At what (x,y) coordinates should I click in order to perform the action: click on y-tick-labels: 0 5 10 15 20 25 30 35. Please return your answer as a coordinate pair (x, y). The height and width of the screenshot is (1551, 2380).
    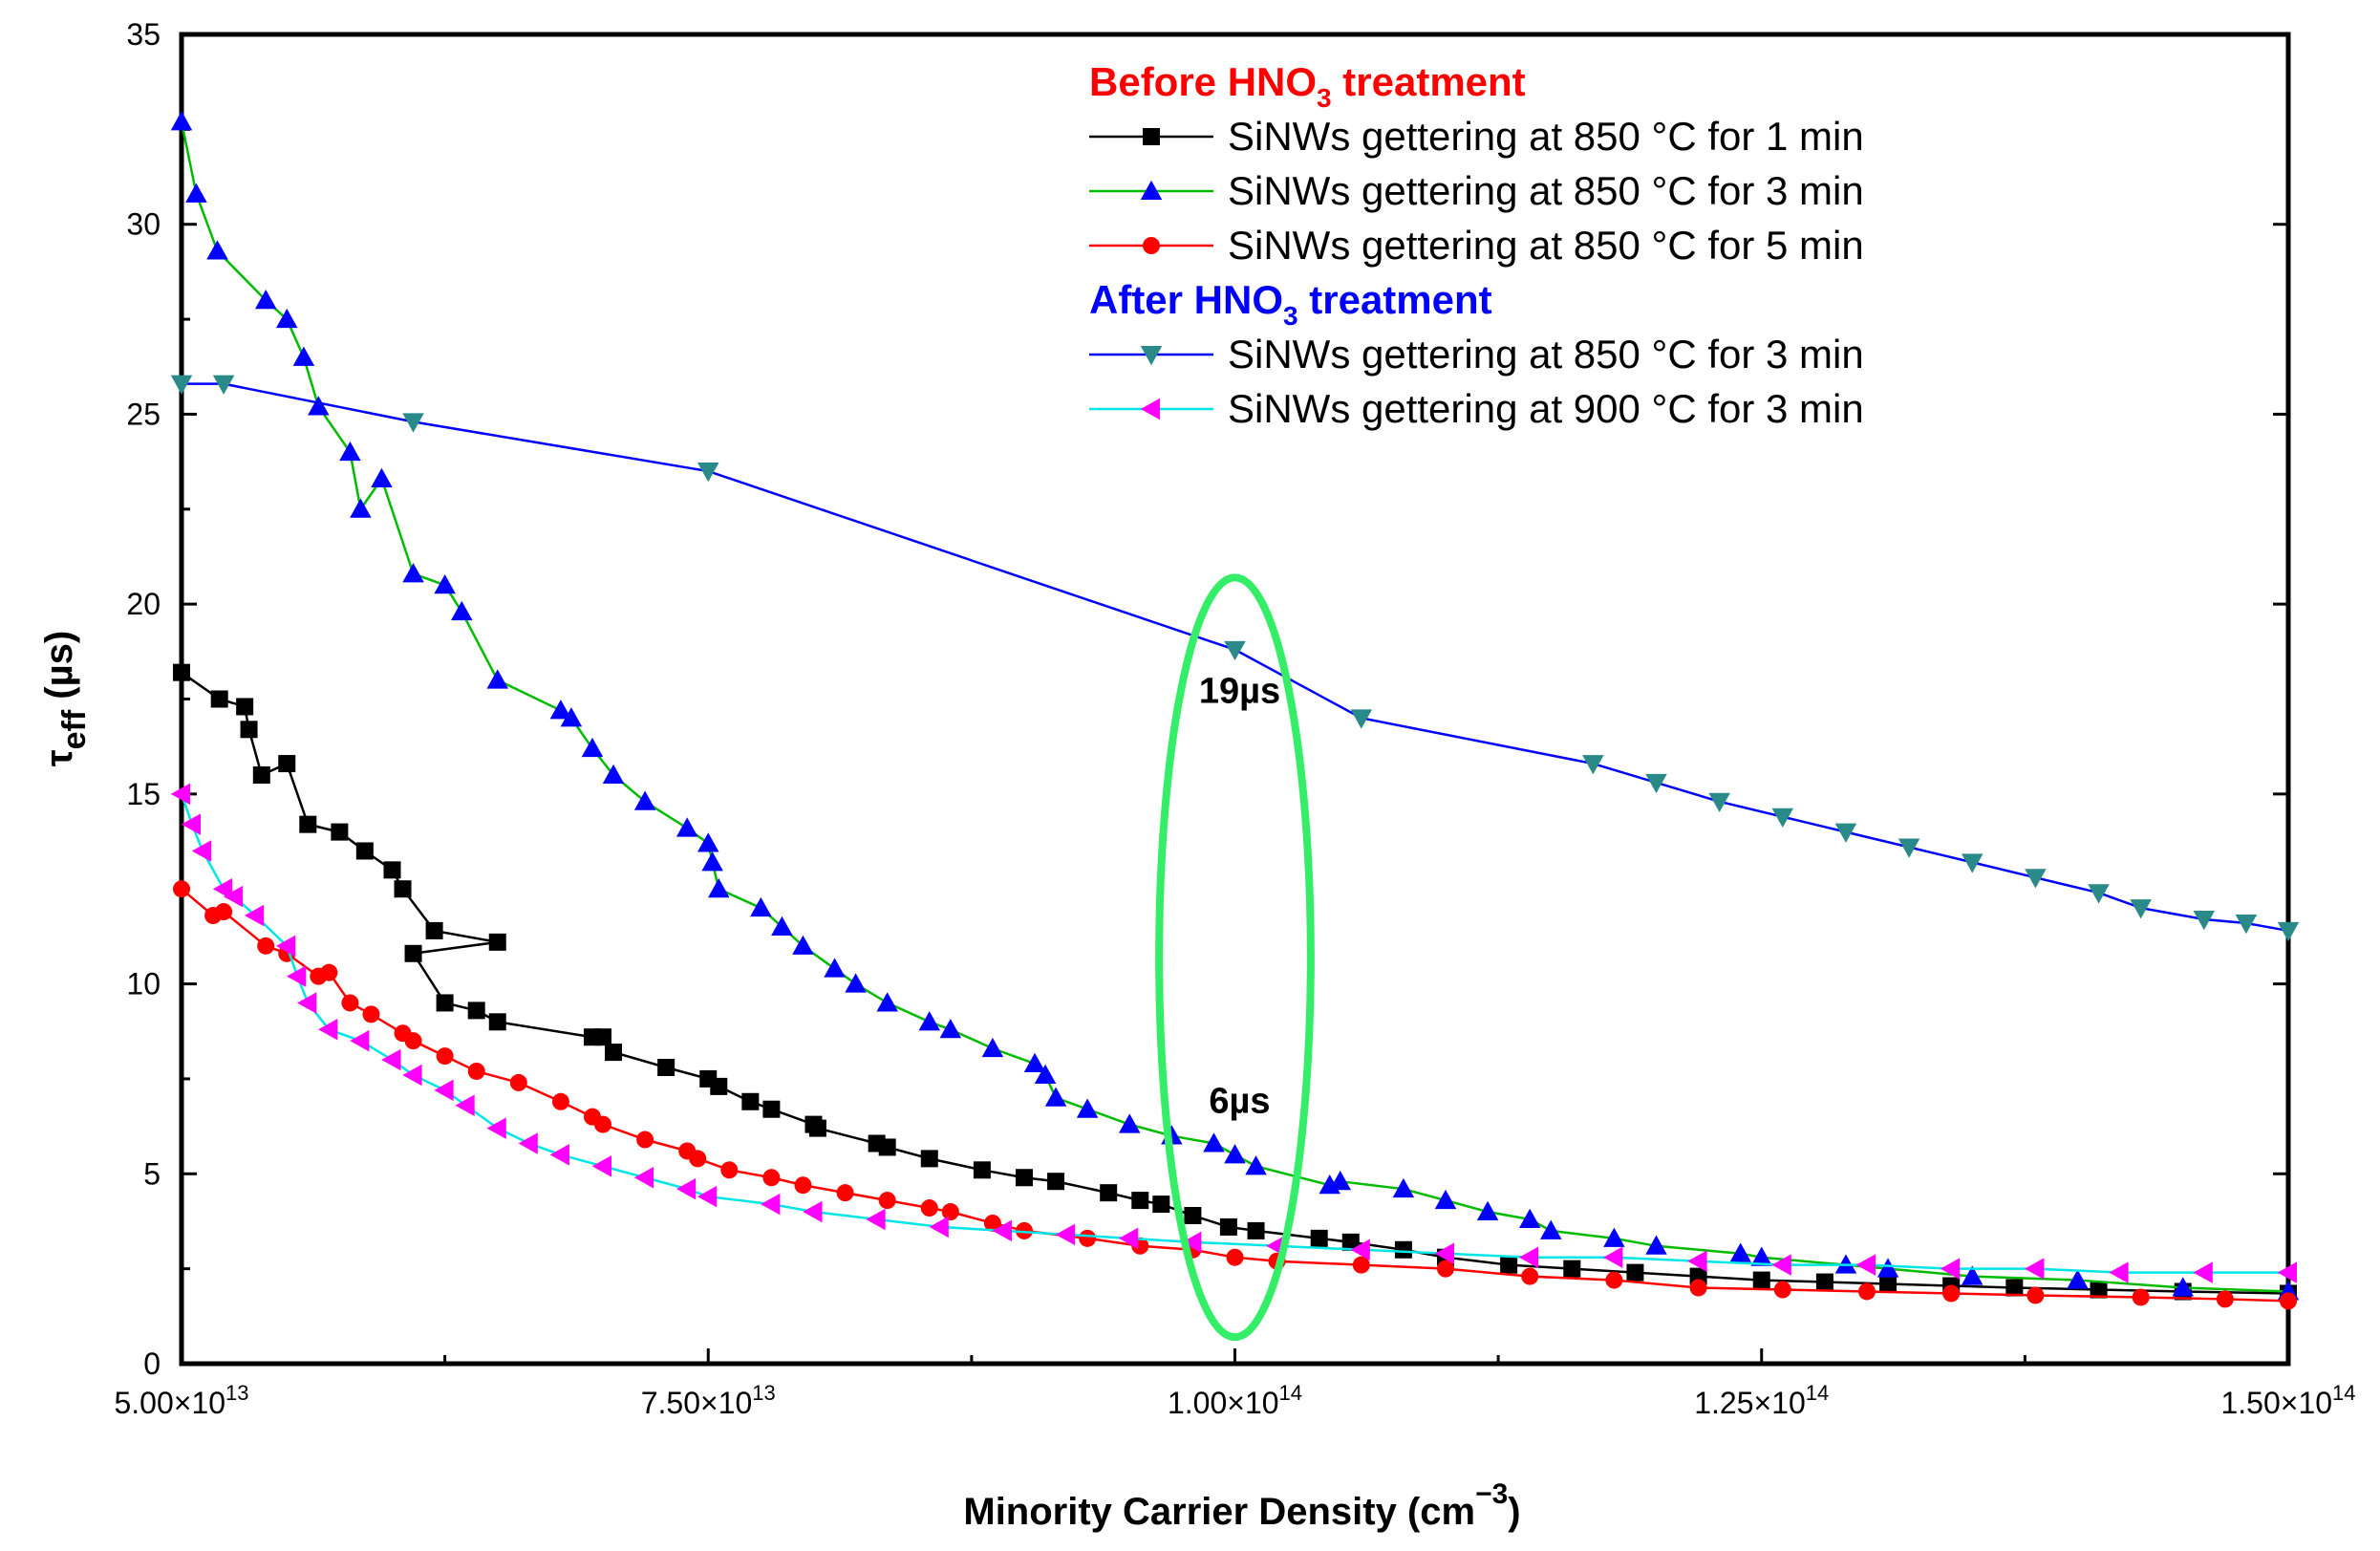
    Looking at the image, I should click on (143, 699).